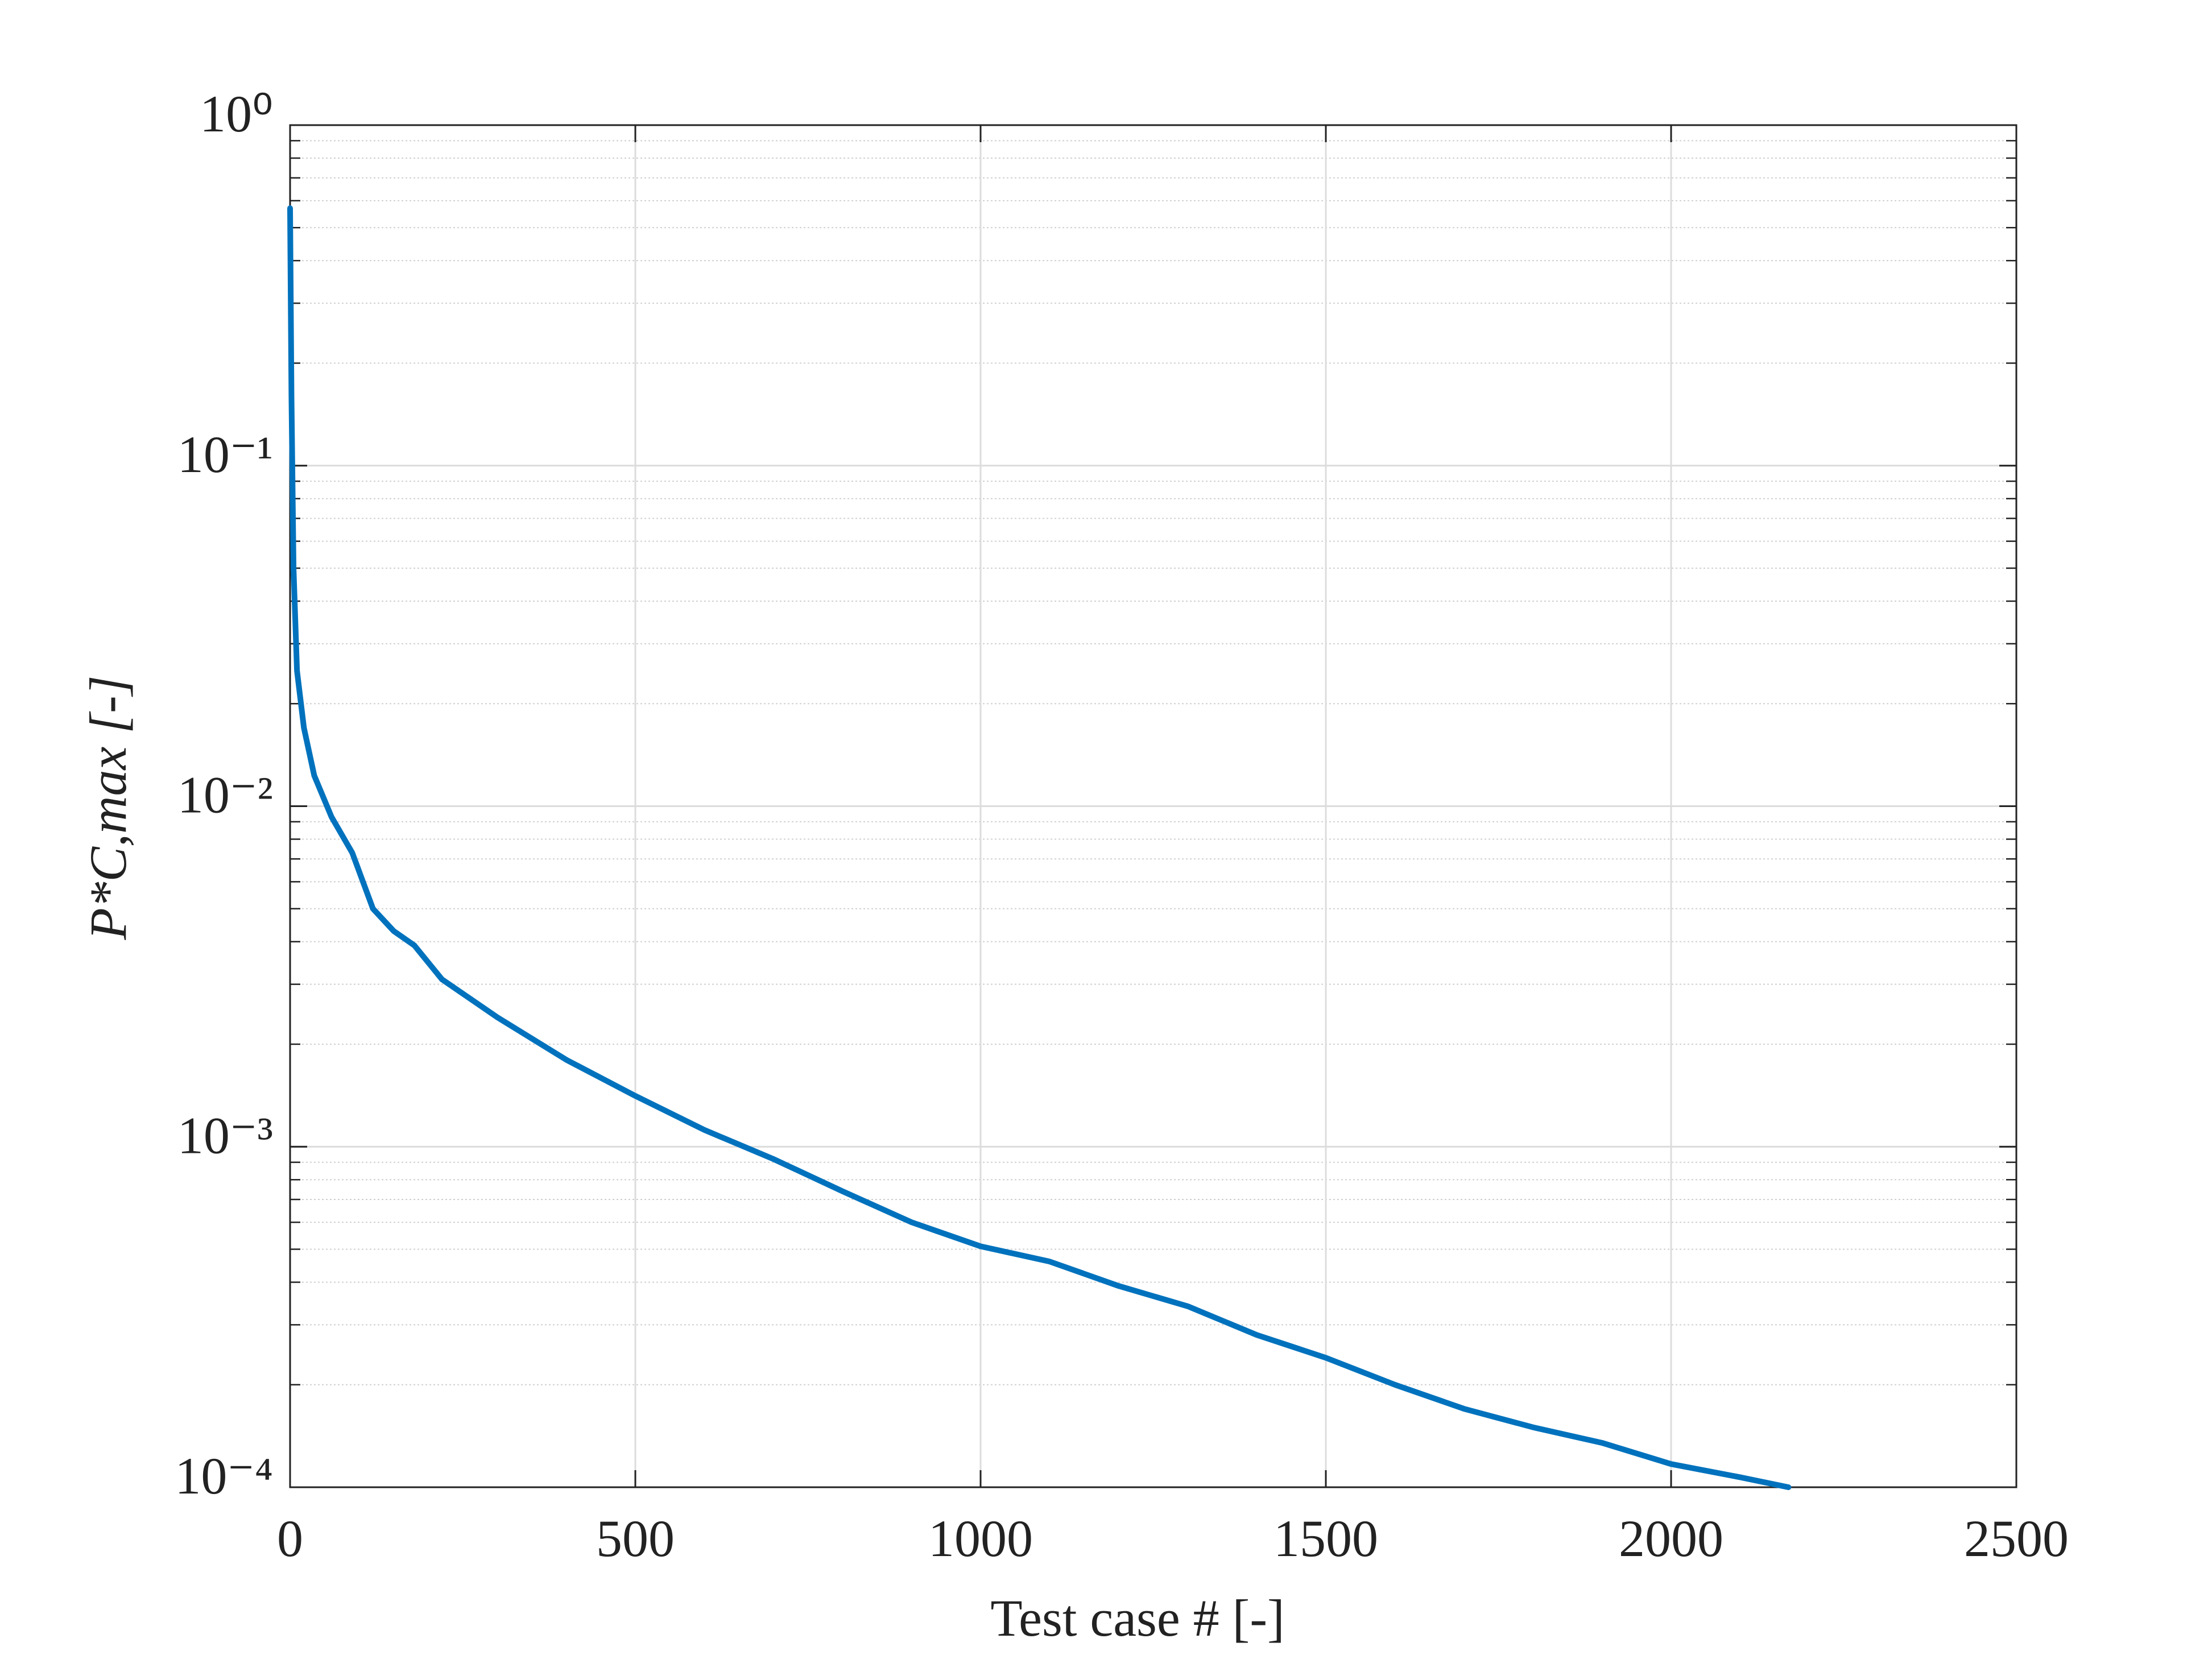  I want to click on x-tick-label: 1500, so click(1326, 1538).